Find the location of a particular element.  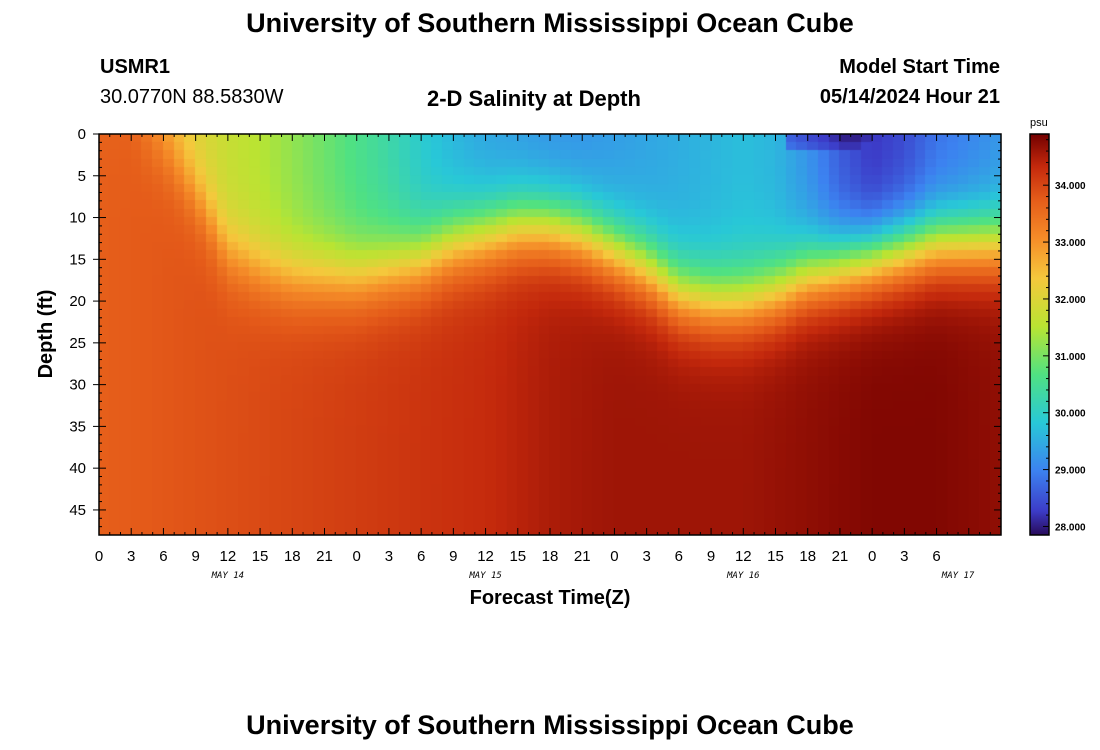

y-tick-label: 0 is located at coordinates (82, 134).